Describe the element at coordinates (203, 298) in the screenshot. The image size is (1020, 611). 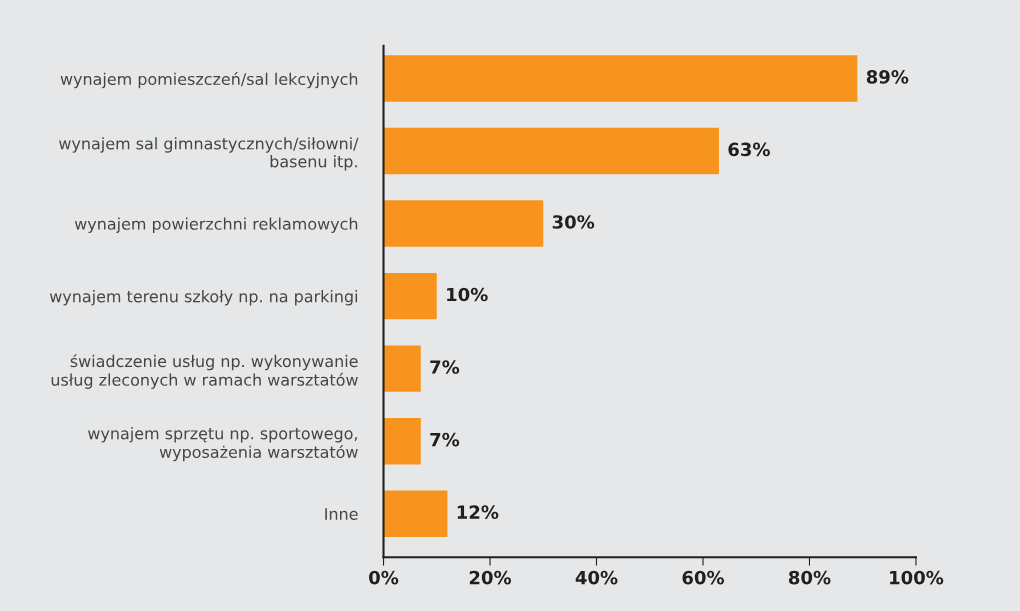
I see `y-tick-label: wynajem terenu szkoły np. na parkingi` at that location.